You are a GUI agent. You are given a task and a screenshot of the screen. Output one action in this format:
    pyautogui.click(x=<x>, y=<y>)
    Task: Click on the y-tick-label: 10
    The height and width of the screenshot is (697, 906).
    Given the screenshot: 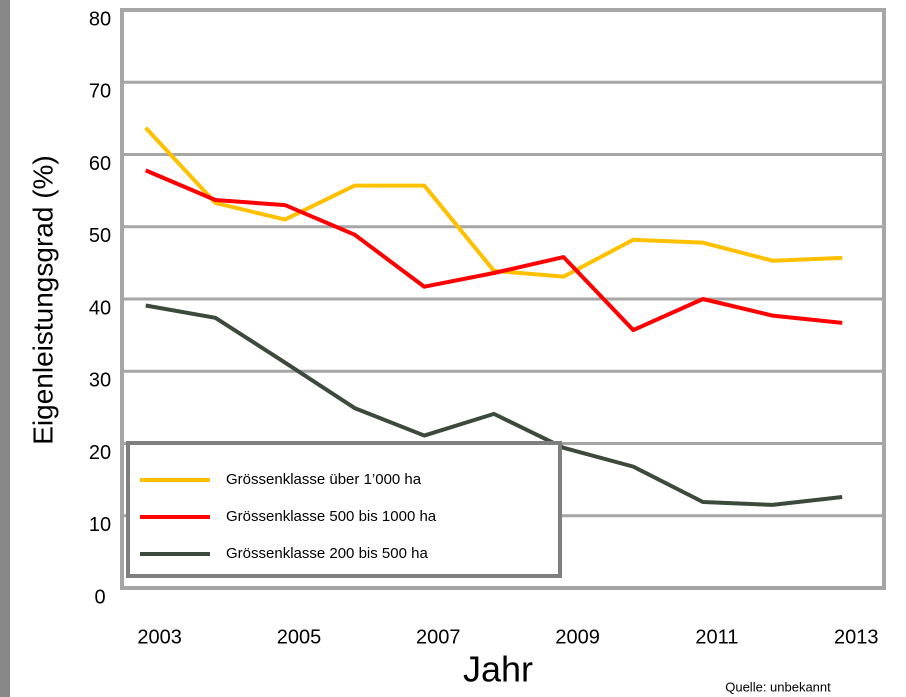 What is the action you would take?
    pyautogui.click(x=100, y=525)
    